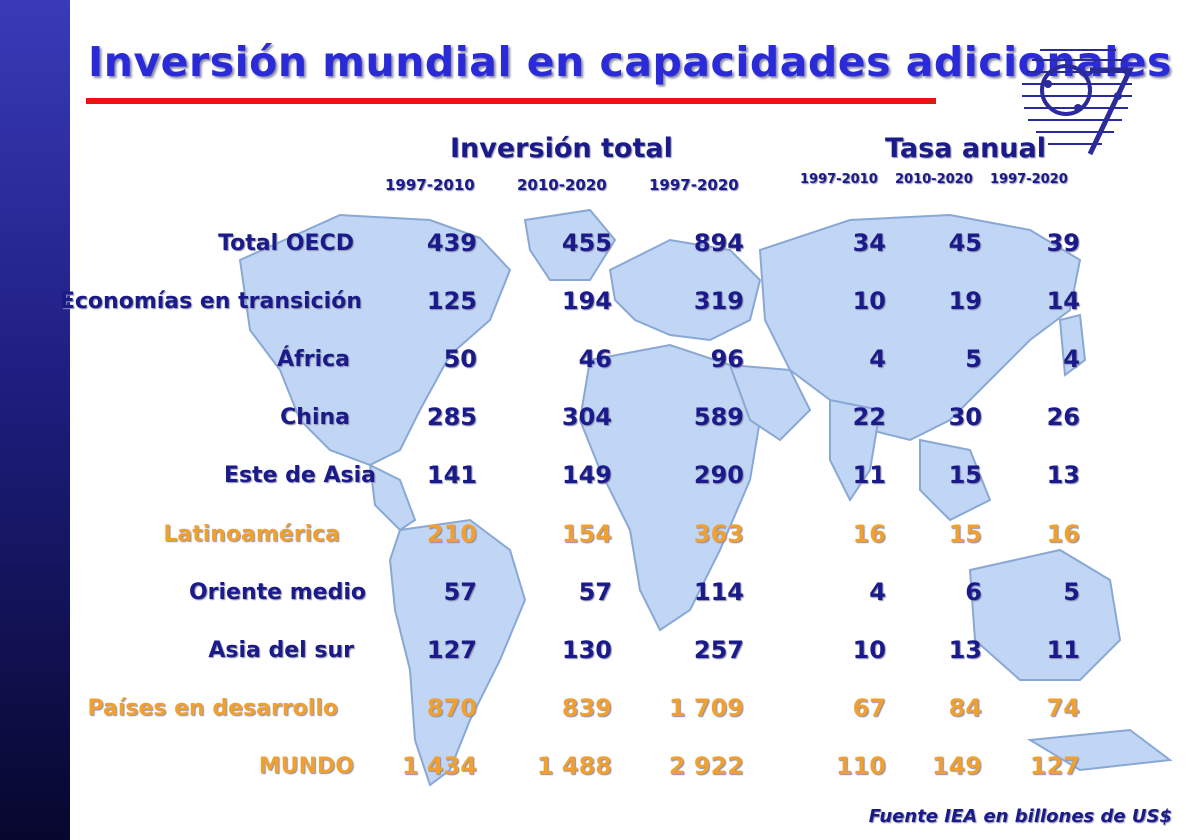 The height and width of the screenshot is (840, 1188). I want to click on tasa-anual-heading: Tasa anual, so click(965, 148).